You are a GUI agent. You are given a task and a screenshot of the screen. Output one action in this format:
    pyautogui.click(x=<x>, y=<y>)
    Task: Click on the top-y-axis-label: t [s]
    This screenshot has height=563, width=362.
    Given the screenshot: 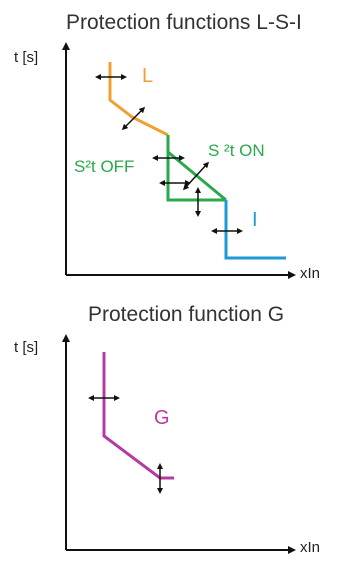 What is the action you would take?
    pyautogui.click(x=26, y=57)
    